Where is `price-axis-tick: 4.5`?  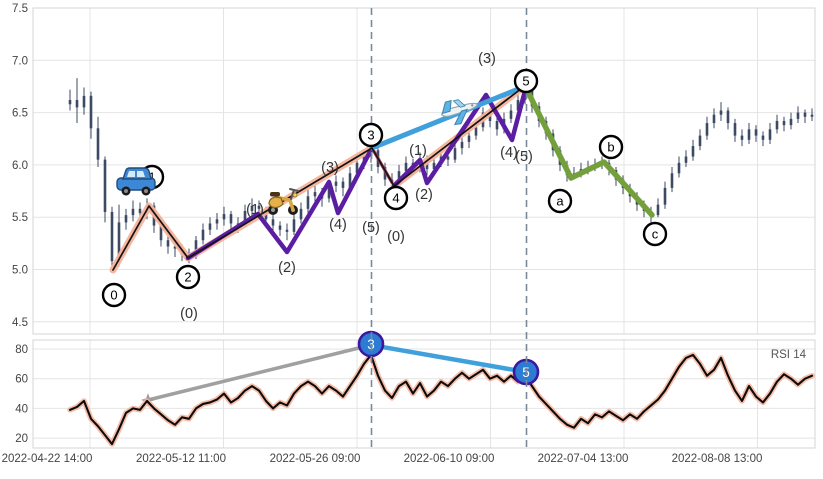
price-axis-tick: 4.5 is located at coordinates (20, 323).